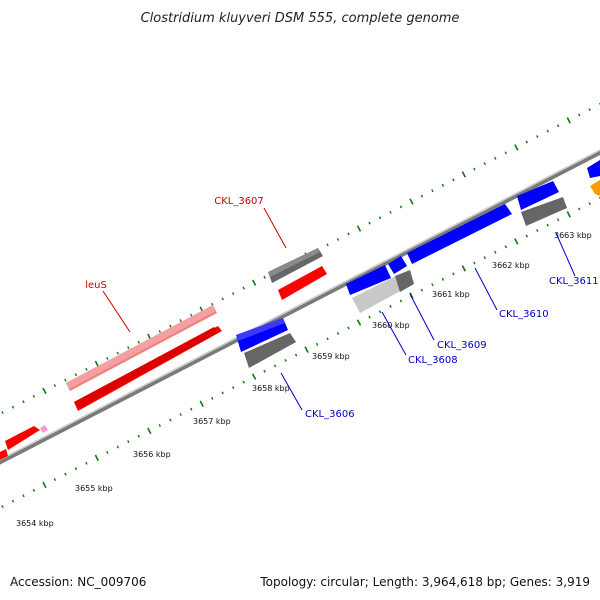 This screenshot has height=600, width=600. I want to click on feature-red-left, so click(22, 438).